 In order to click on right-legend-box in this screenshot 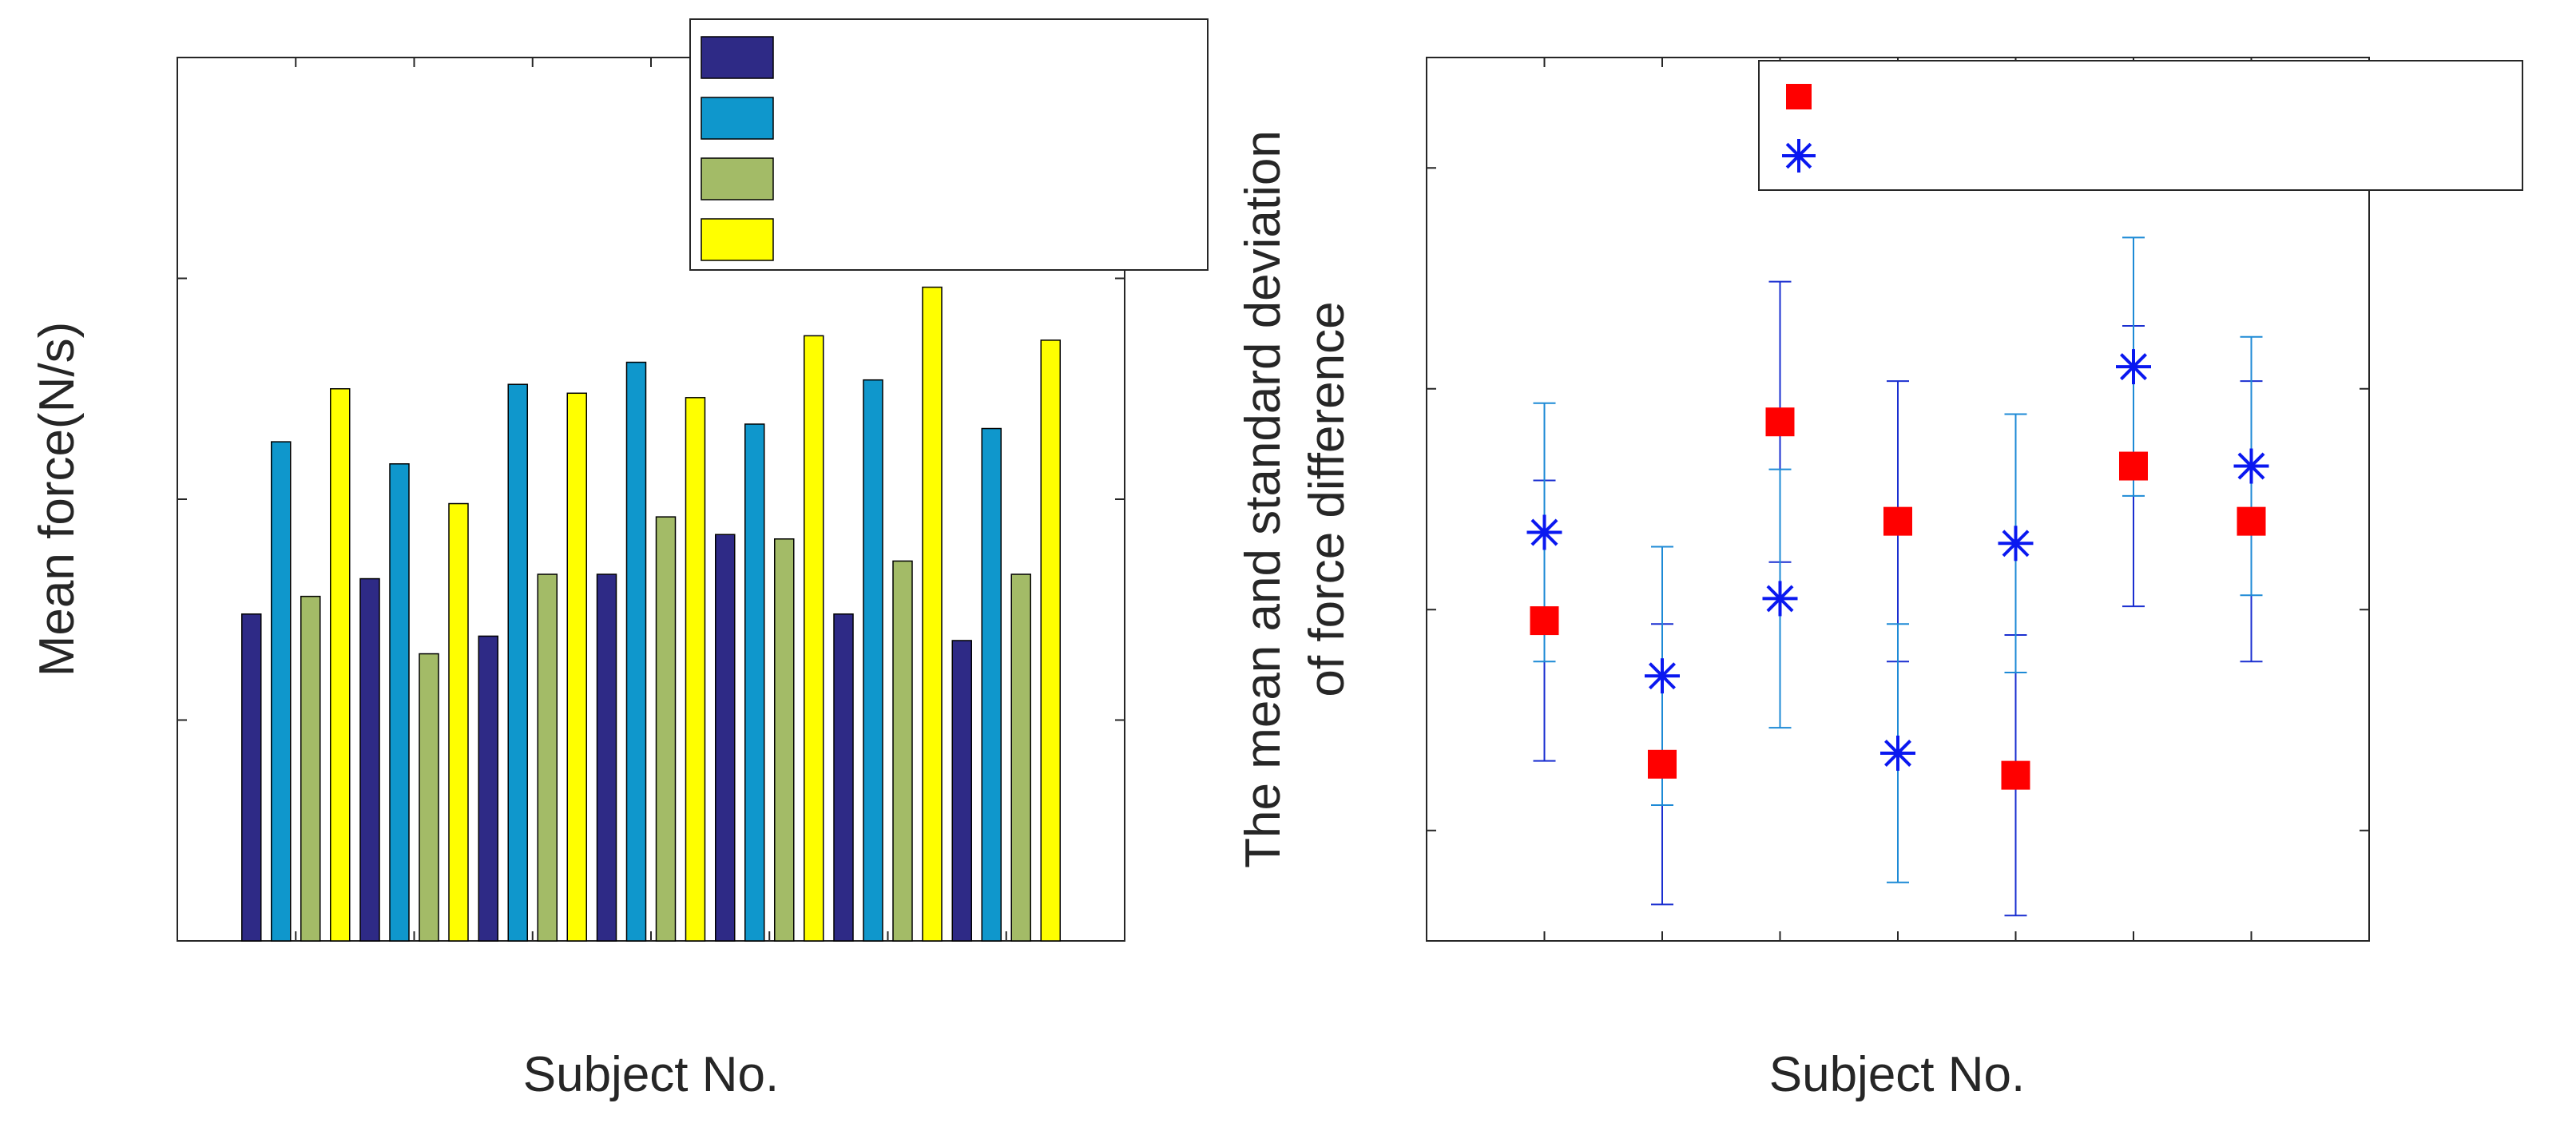, I will do `click(2140, 125)`.